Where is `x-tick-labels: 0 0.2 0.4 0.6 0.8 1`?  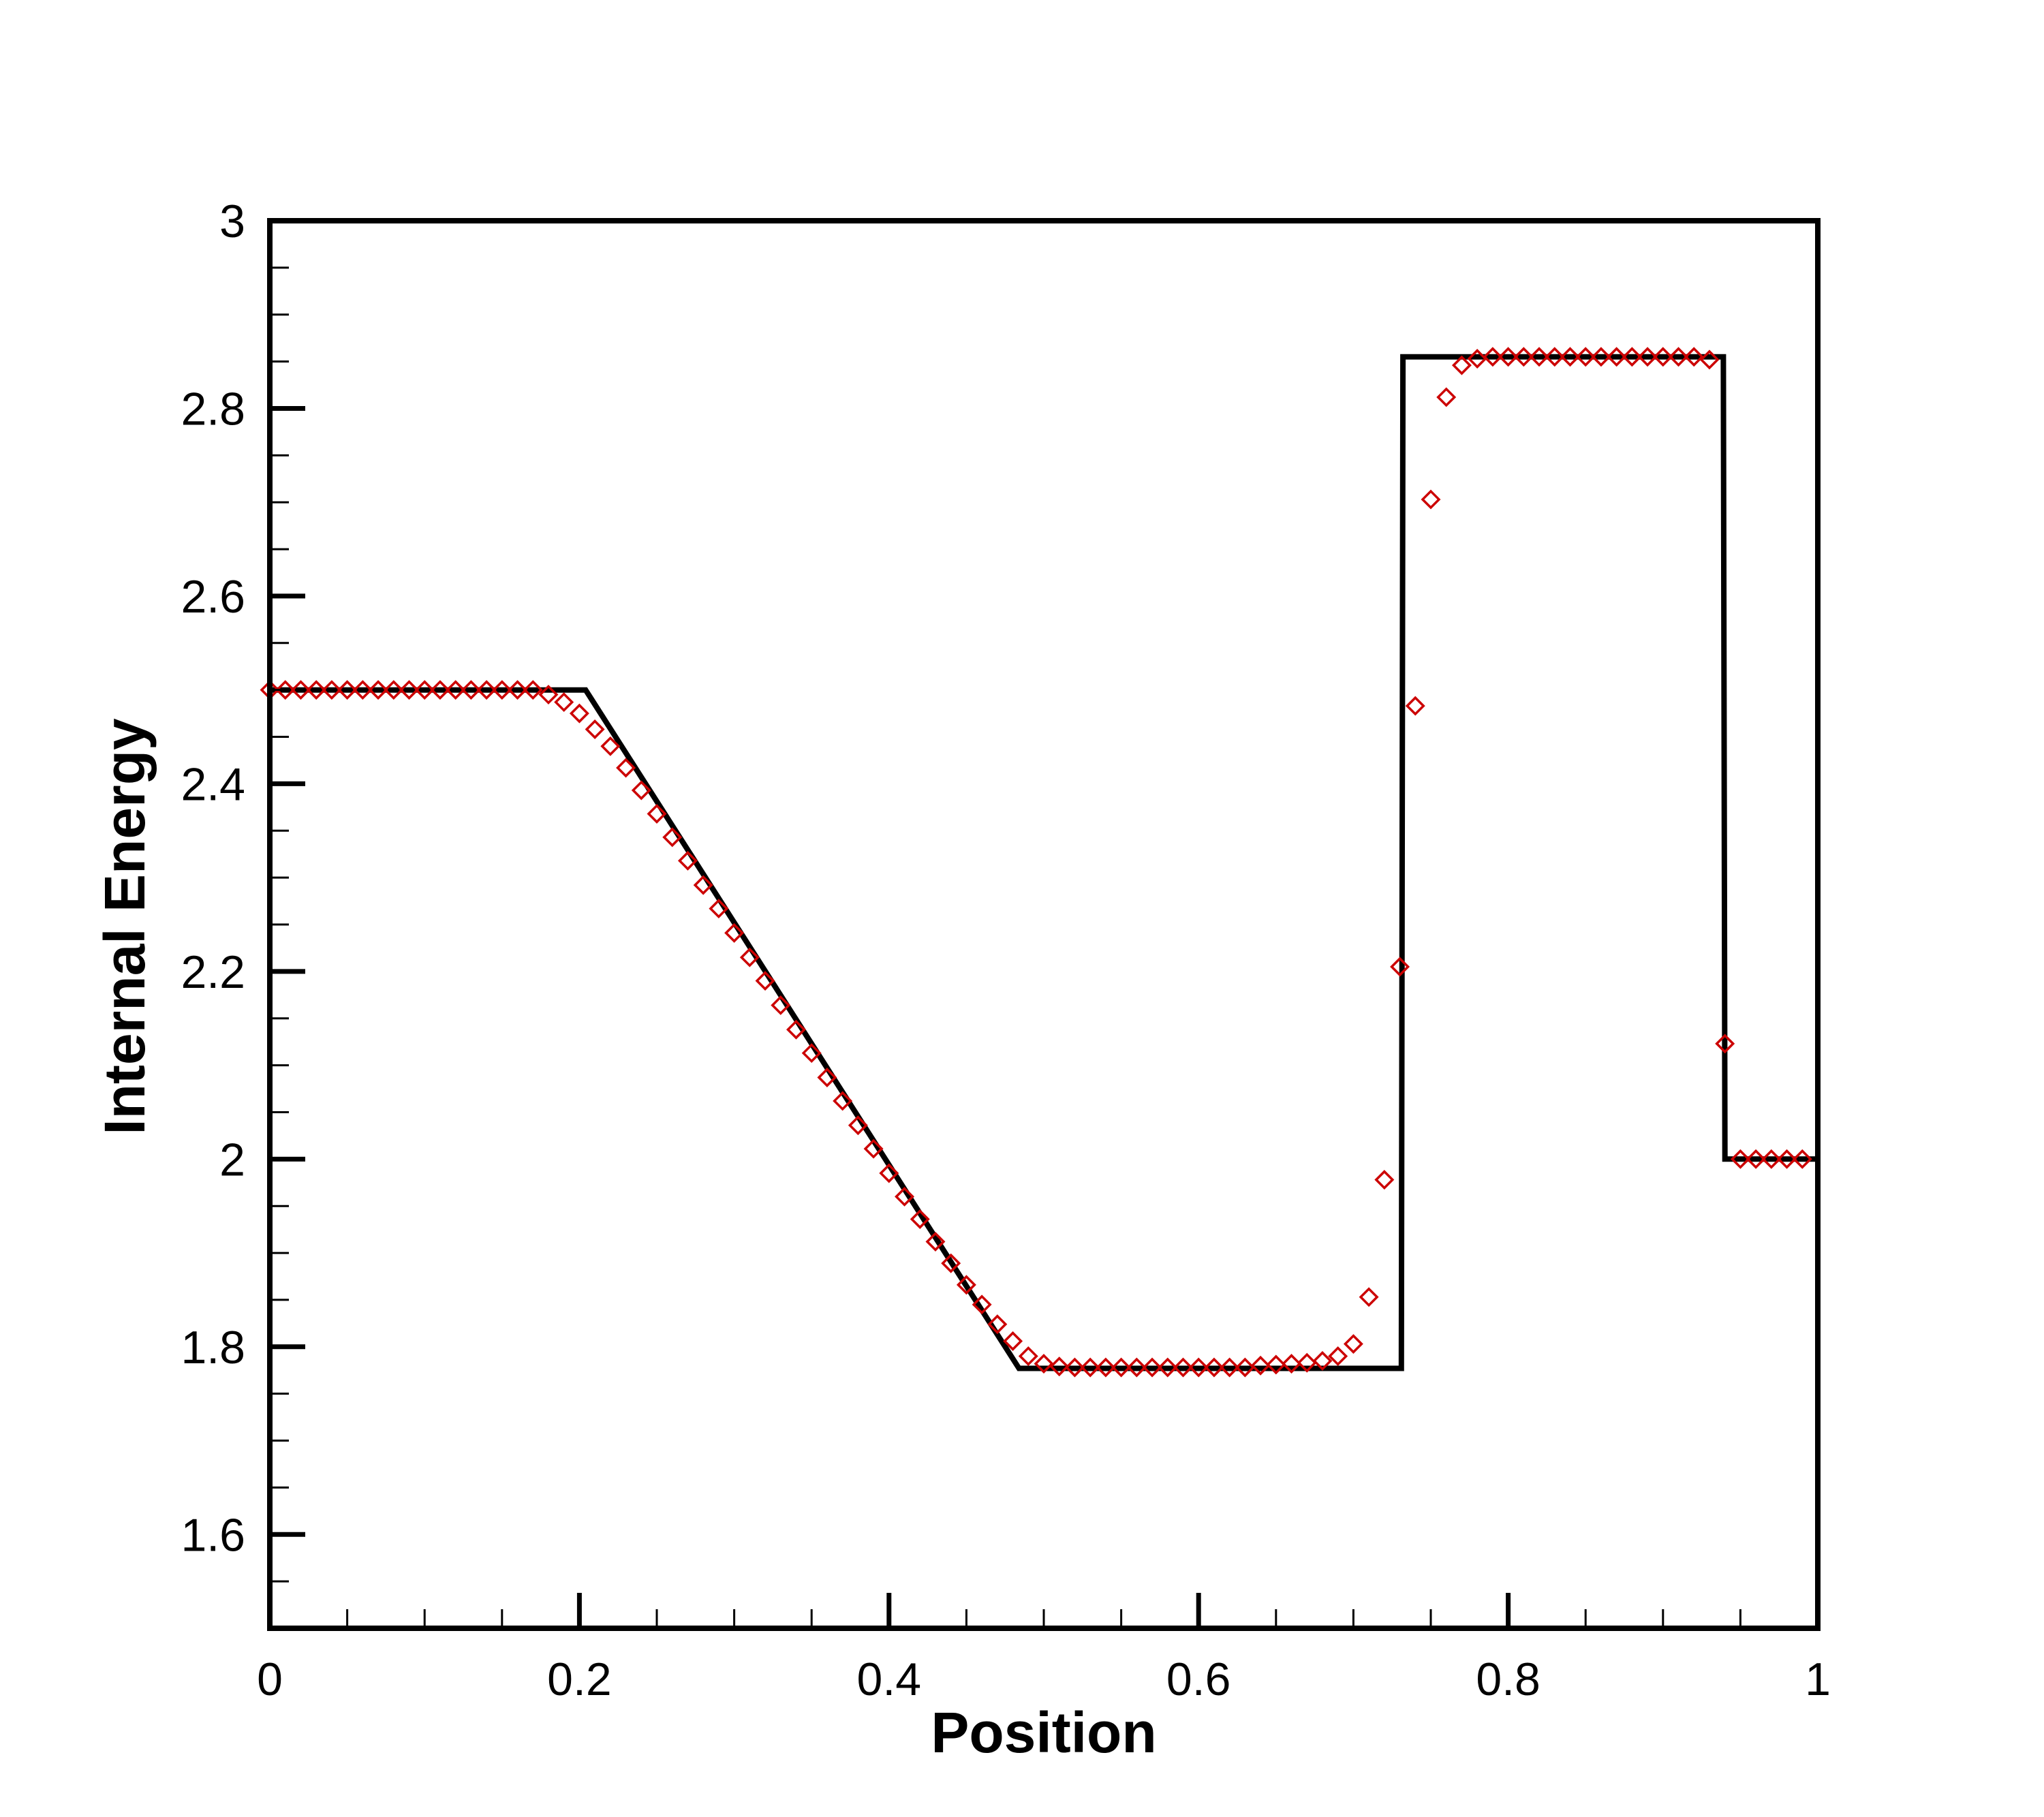
x-tick-labels: 0 0.2 0.4 0.6 0.8 1 is located at coordinates (1044, 1679).